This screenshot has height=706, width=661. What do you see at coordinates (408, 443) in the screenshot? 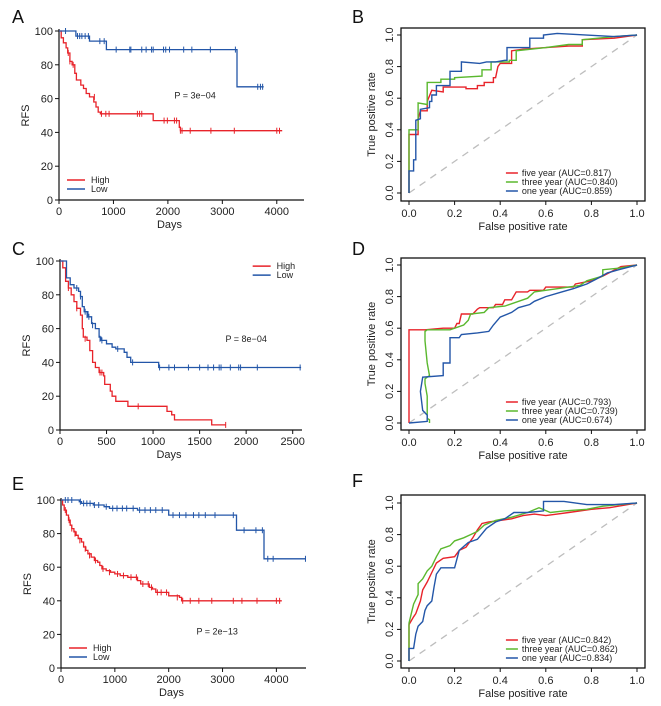
I see `x-tick-label: 0.0` at bounding box center [408, 443].